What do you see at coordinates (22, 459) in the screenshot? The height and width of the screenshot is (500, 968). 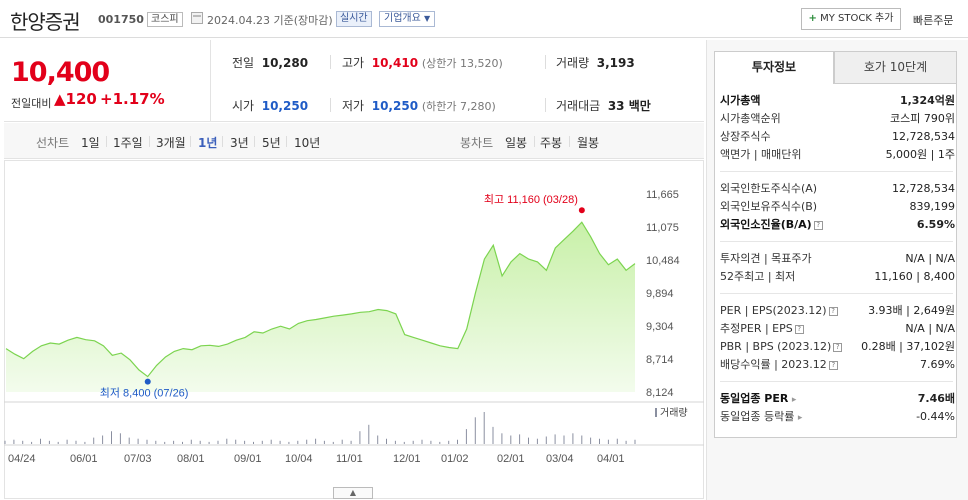 I see `x-tick-label: 04/24` at bounding box center [22, 459].